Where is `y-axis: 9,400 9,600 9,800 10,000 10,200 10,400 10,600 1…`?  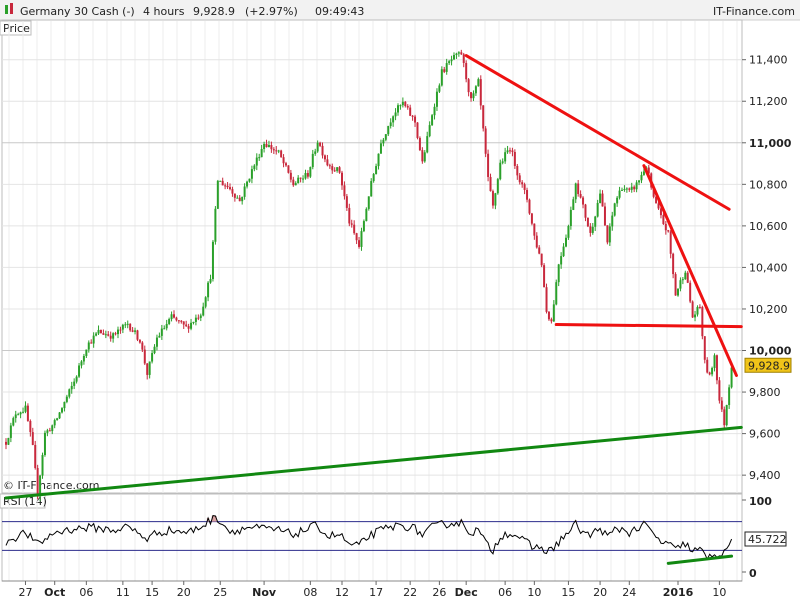
y-axis: 9,400 9,600 9,800 10,000 10,200 10,400 10,600 1… is located at coordinates (767, 268).